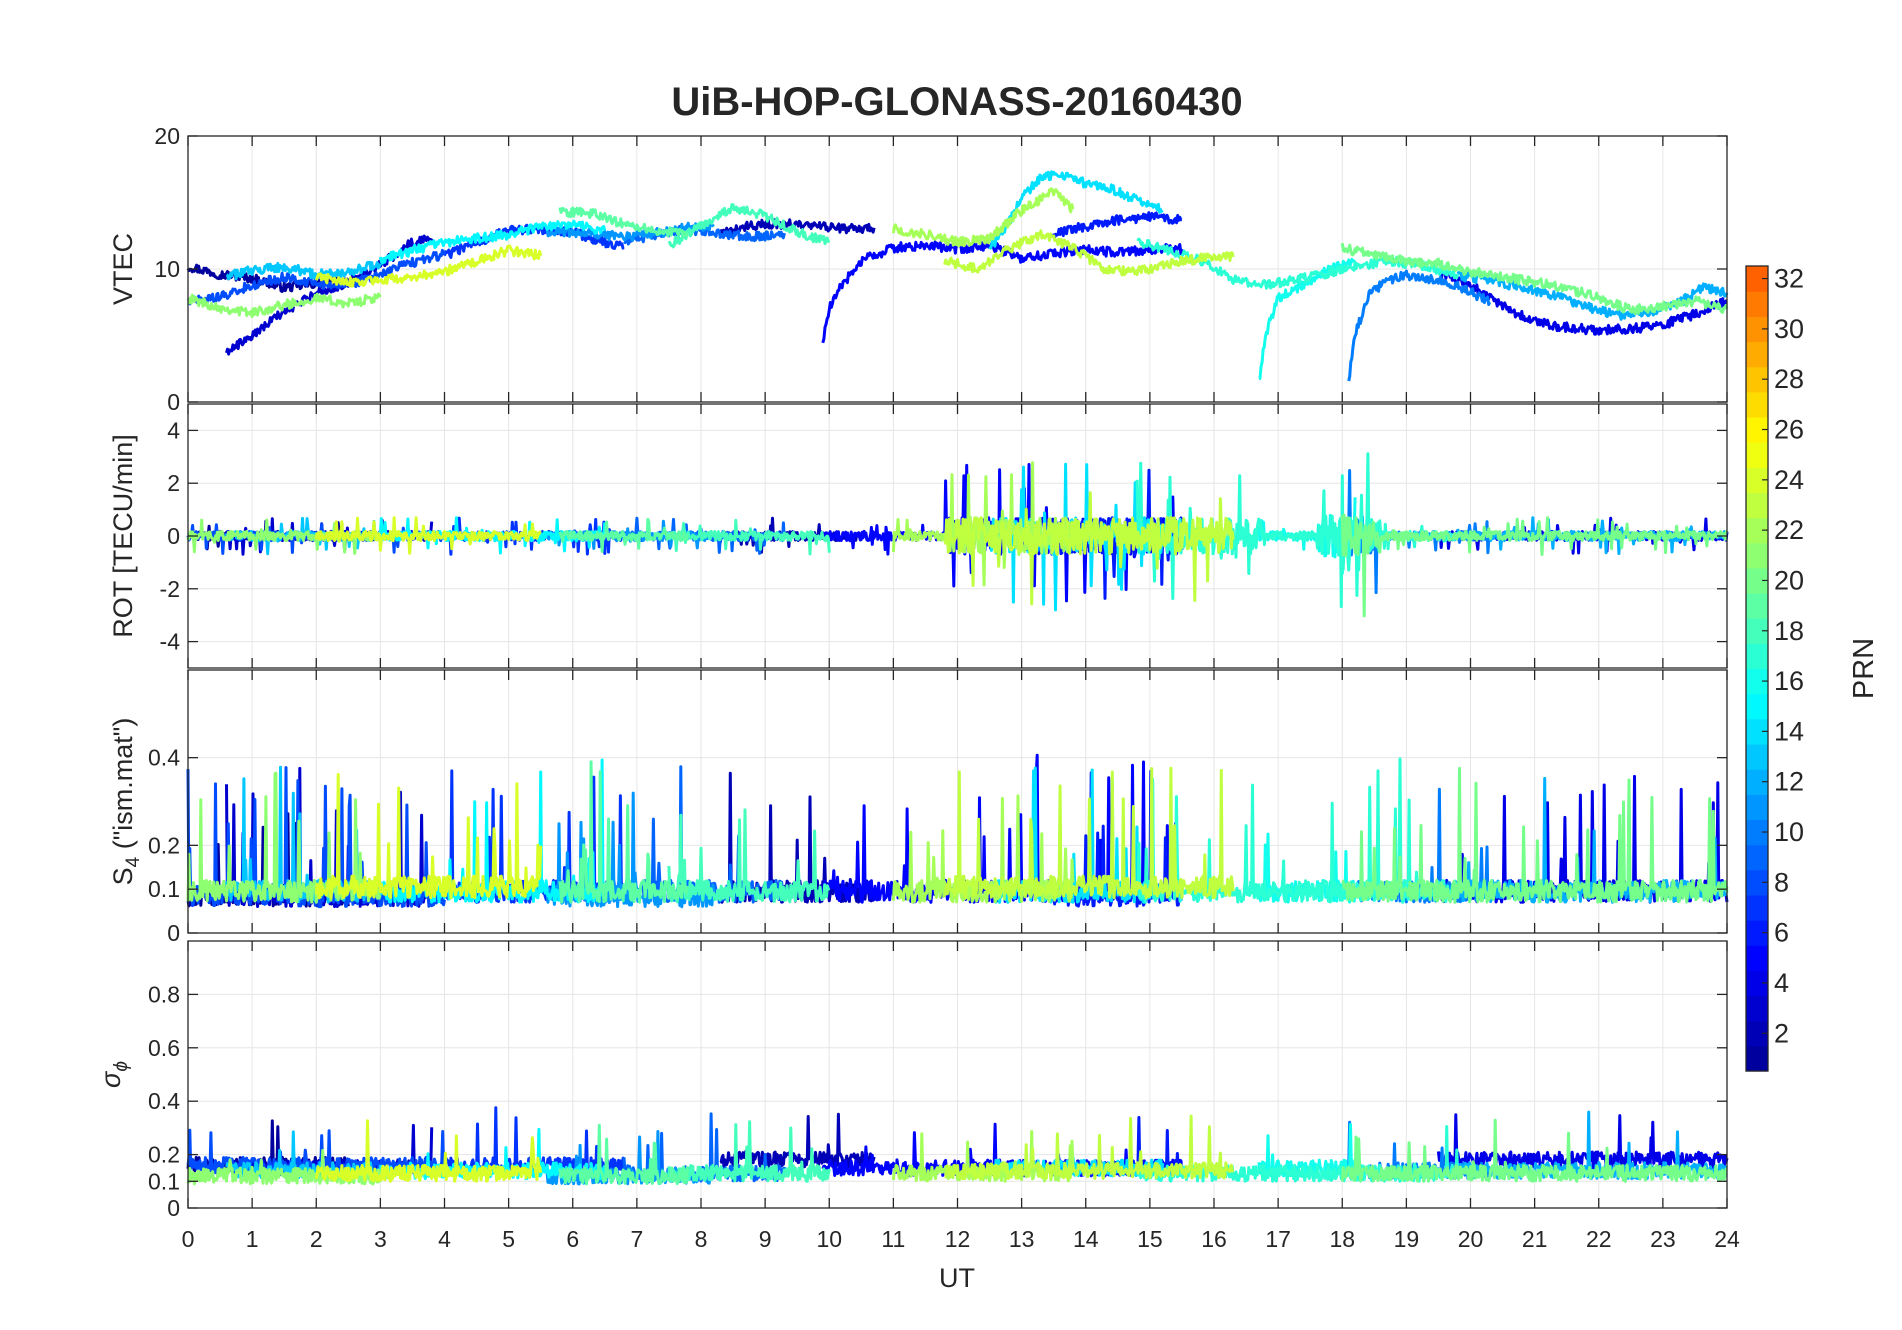  What do you see at coordinates (164, 1155) in the screenshot?
I see `sigma-y-tick-label: 0.2` at bounding box center [164, 1155].